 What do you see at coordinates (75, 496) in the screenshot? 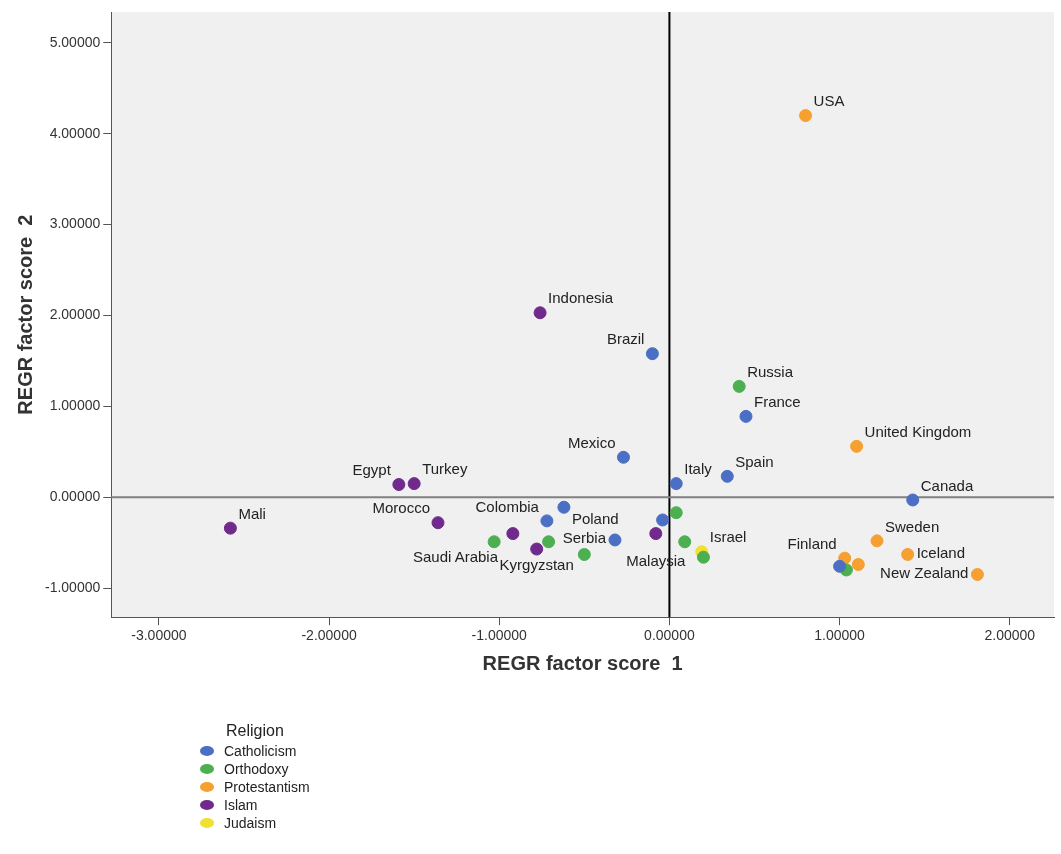
I see `y-tick-label: 0.00000` at bounding box center [75, 496].